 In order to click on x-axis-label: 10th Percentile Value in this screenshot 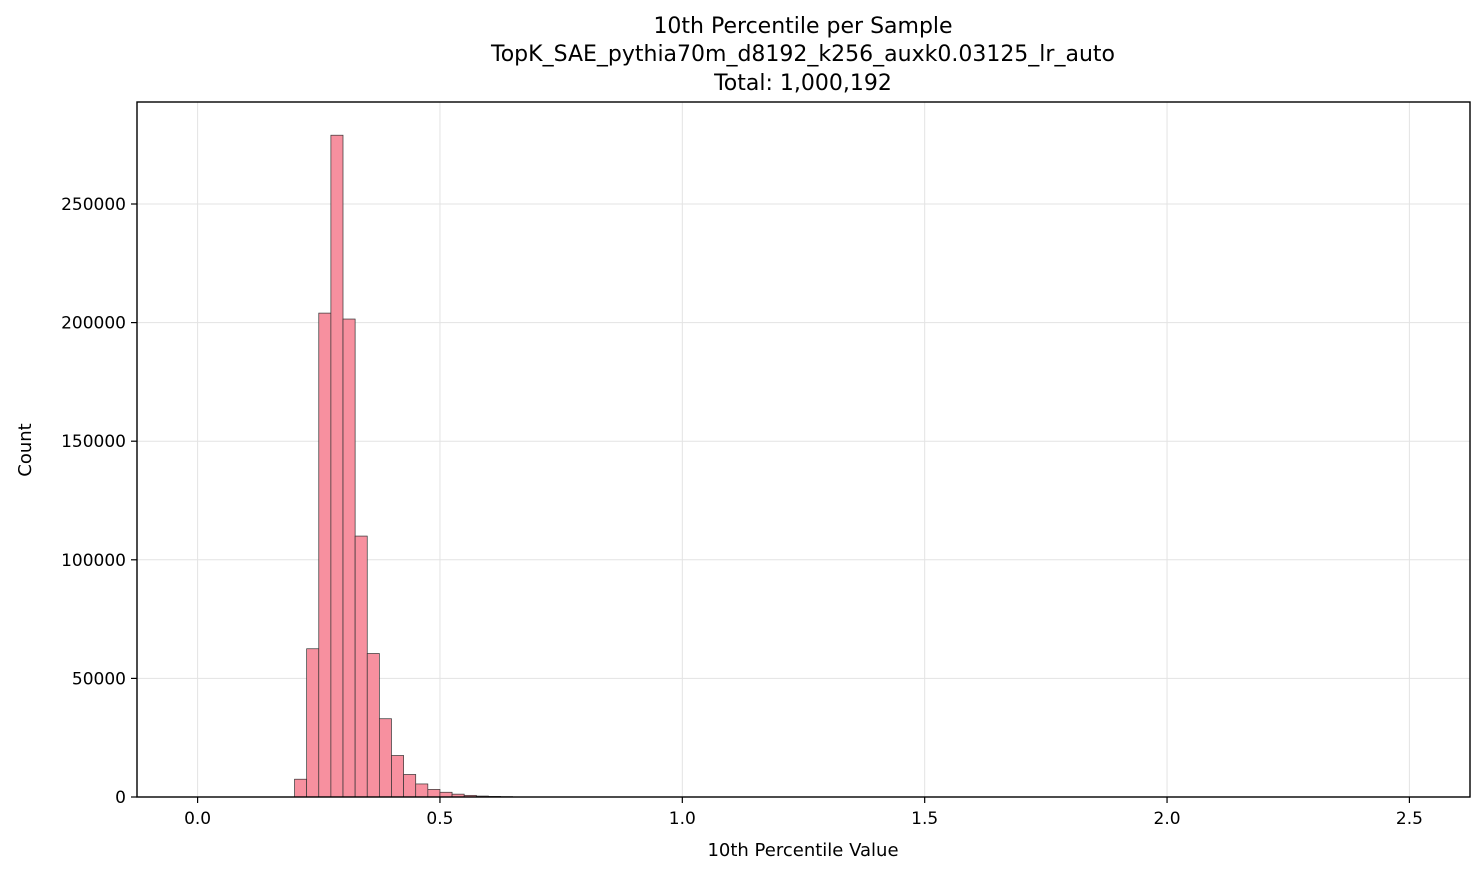, I will do `click(802, 850)`.